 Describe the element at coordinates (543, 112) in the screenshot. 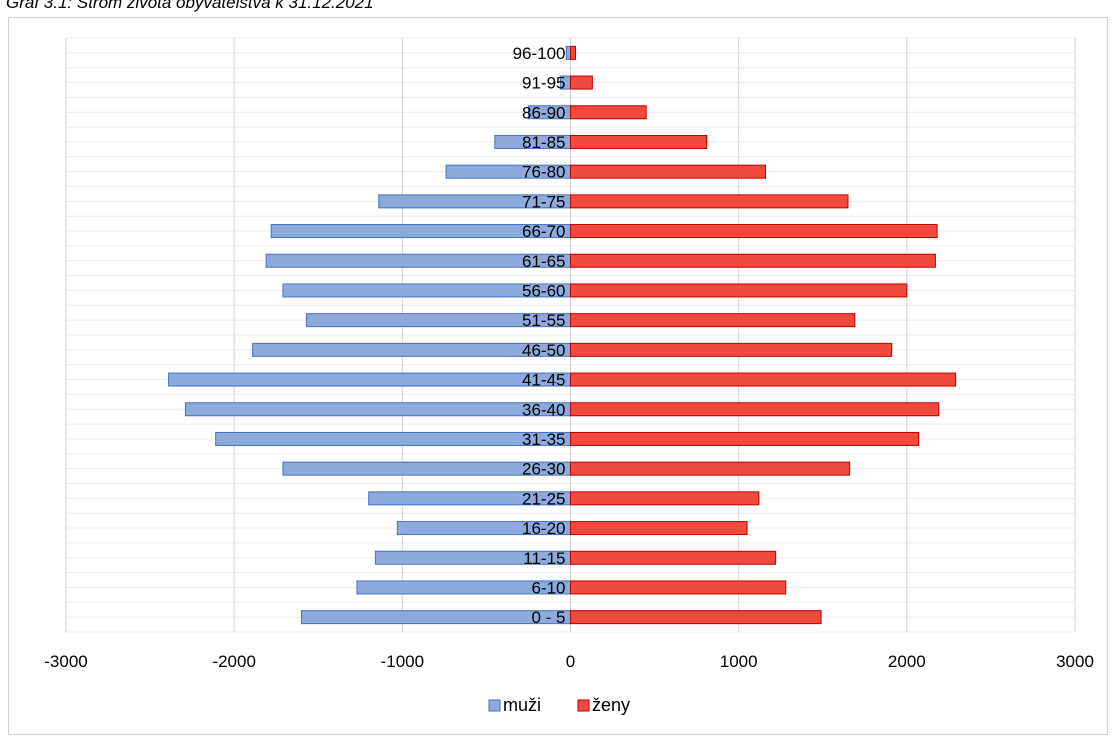

I see `category-label: 86-90` at that location.